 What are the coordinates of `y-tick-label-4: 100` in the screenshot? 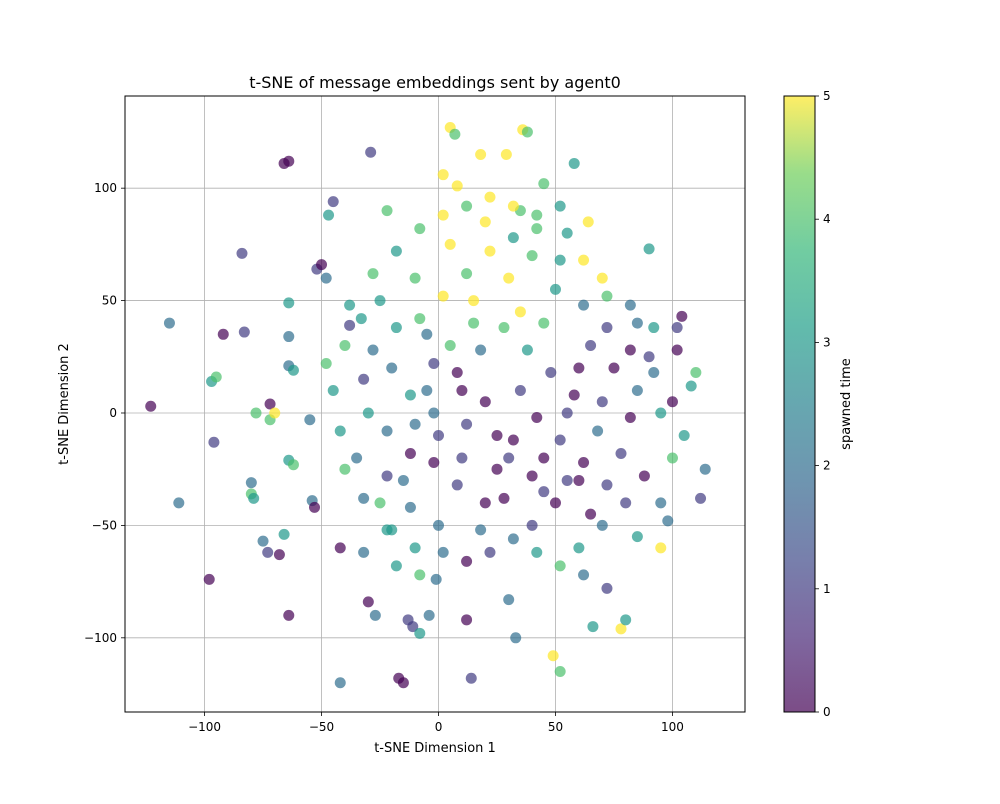 It's located at (105, 188).